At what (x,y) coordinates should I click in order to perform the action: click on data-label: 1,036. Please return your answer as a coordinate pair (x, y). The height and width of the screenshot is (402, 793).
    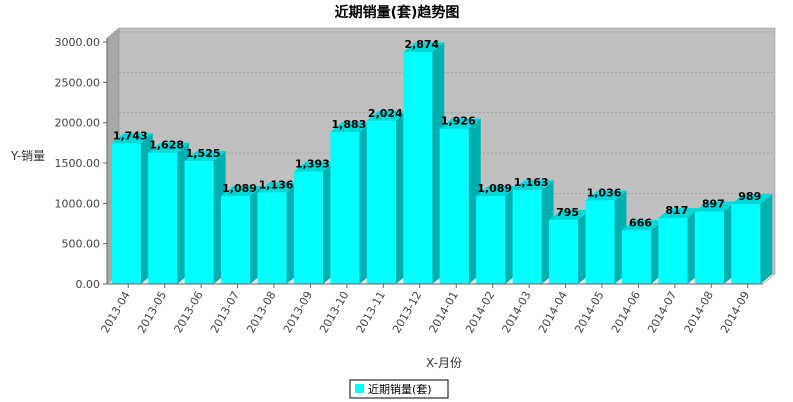
    Looking at the image, I should click on (604, 192).